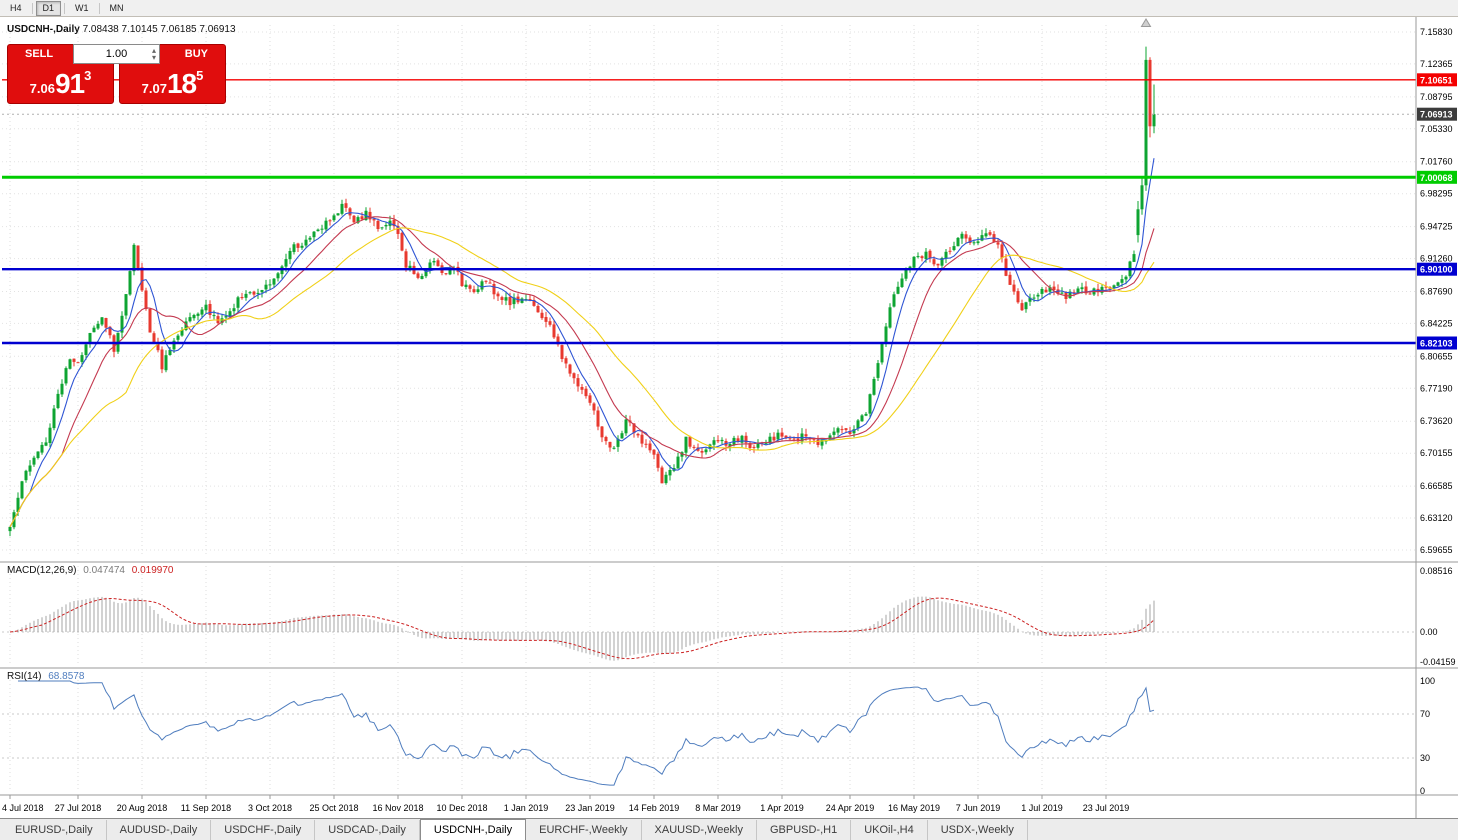 The image size is (1458, 840). I want to click on svg-text: 7.05330, so click(1436, 129).